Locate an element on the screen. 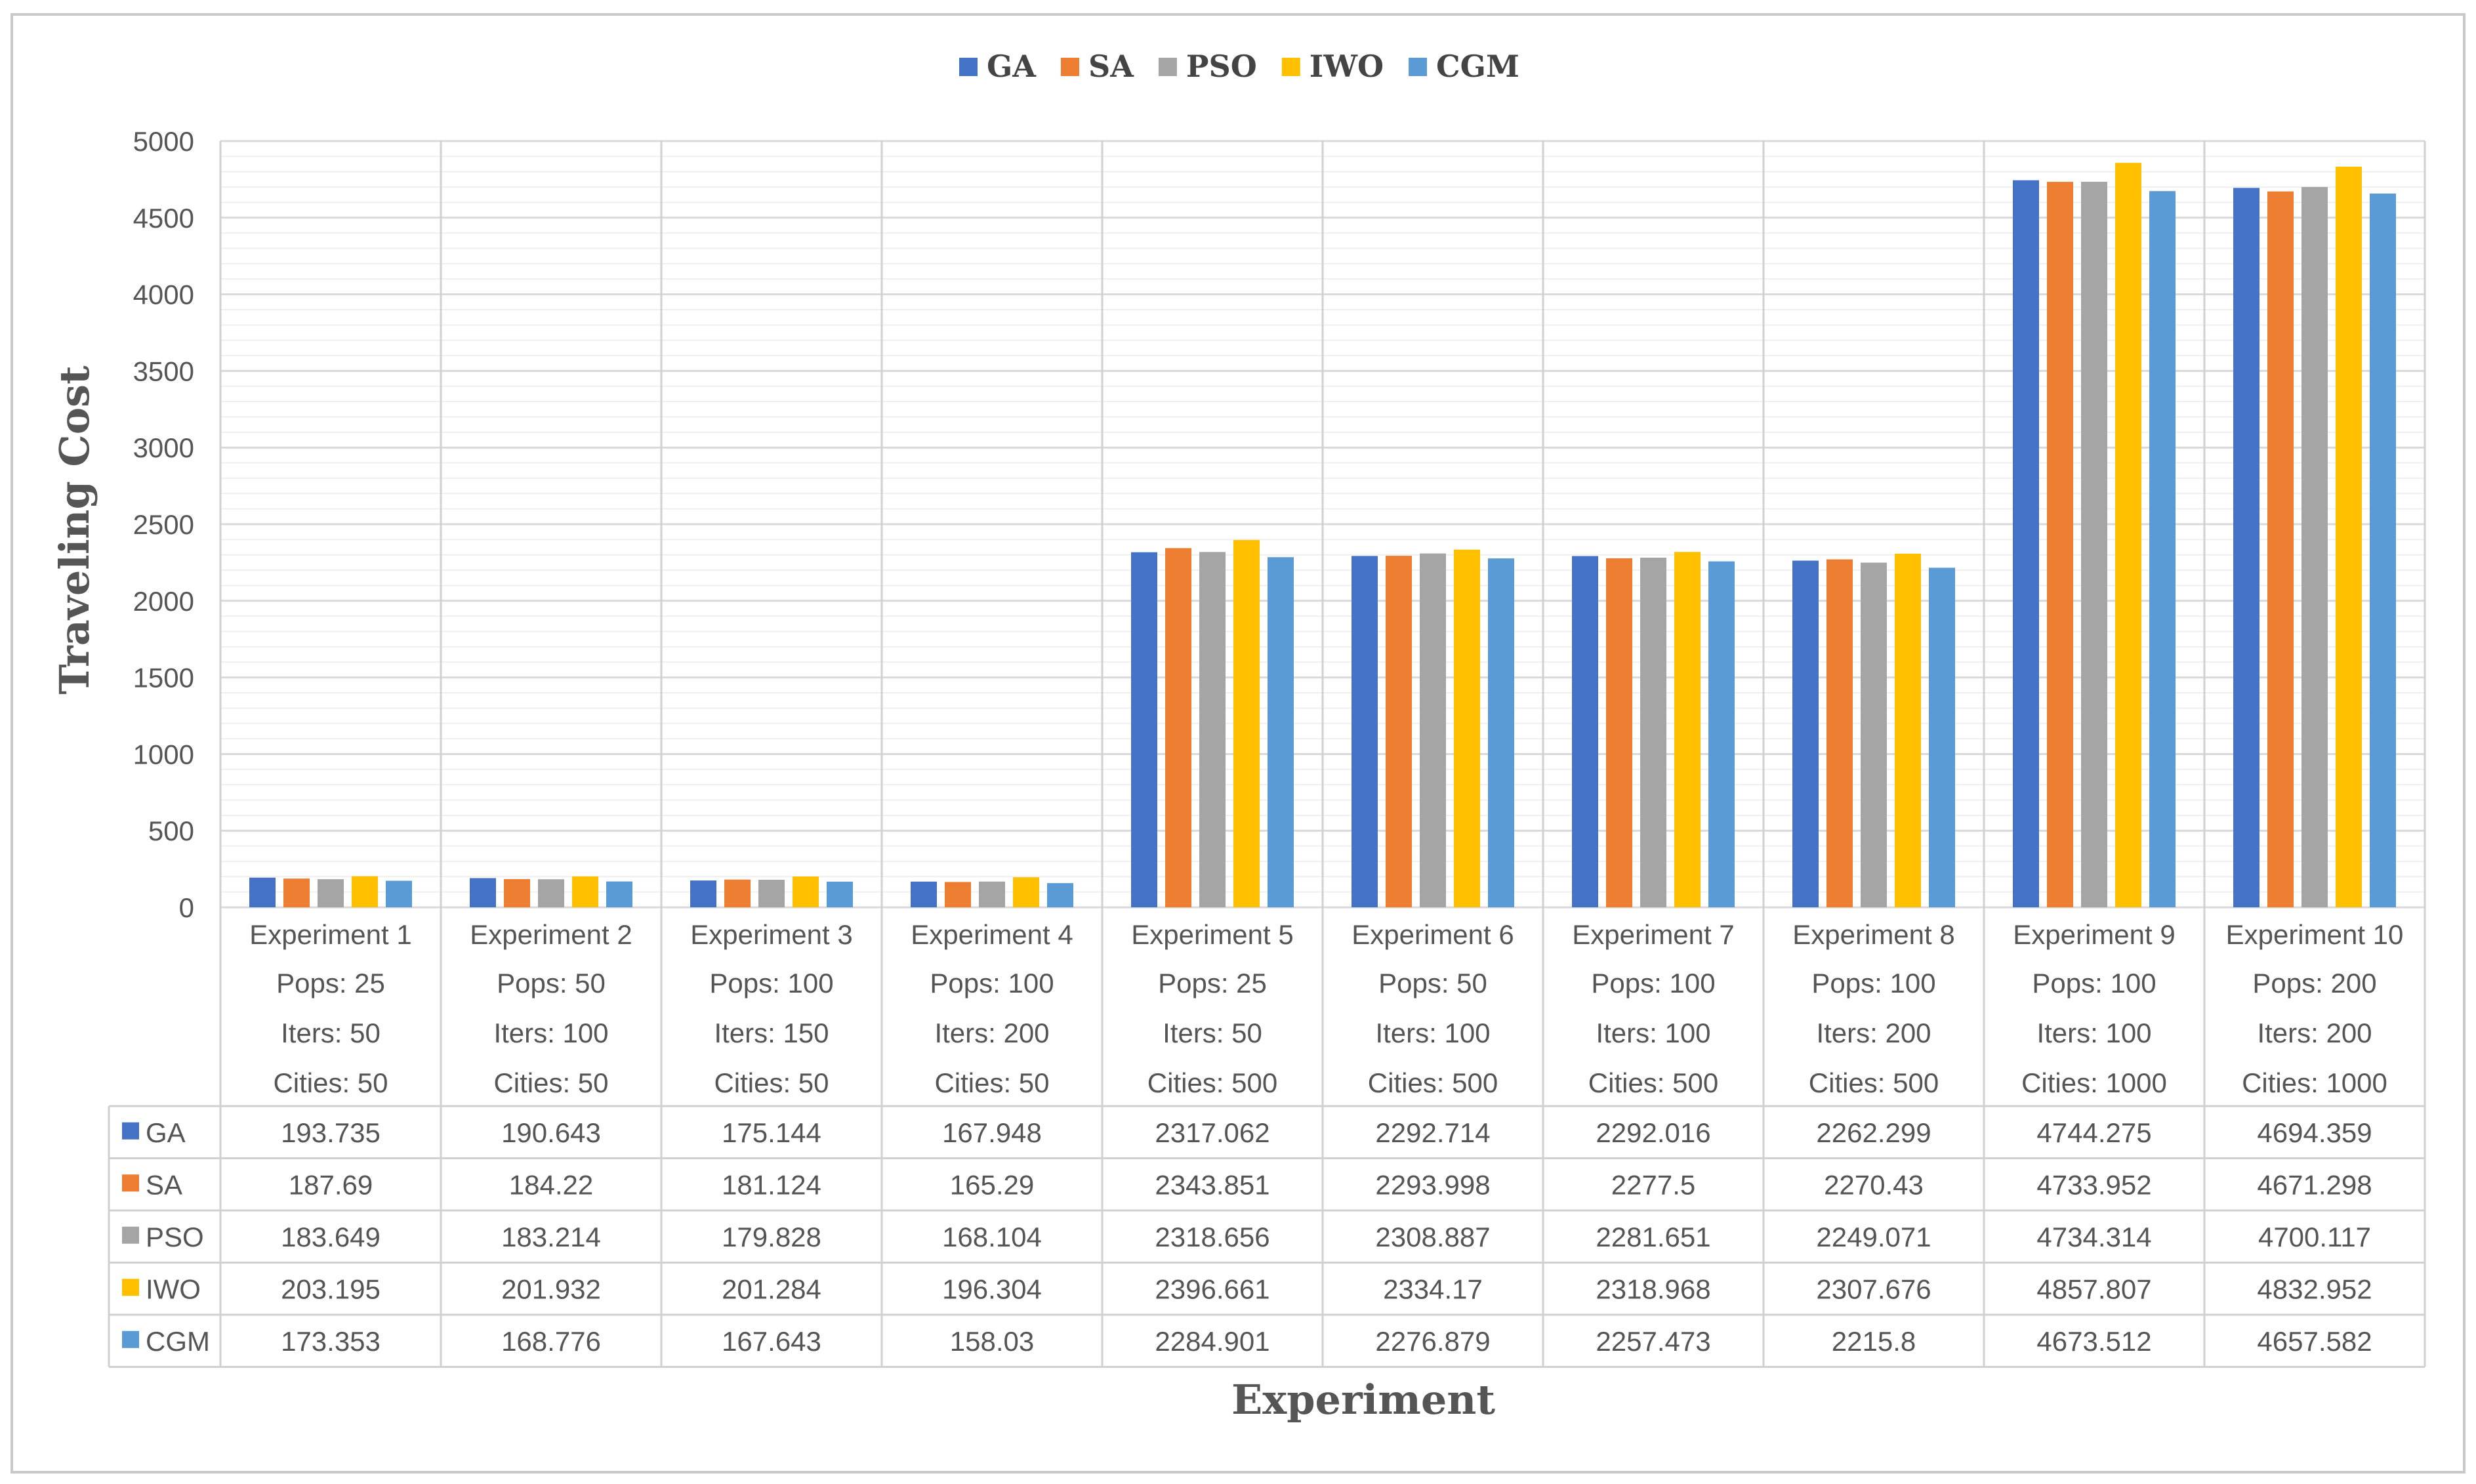 Image resolution: width=2476 pixels, height=1484 pixels. table-cell: 190.643 is located at coordinates (551, 1132).